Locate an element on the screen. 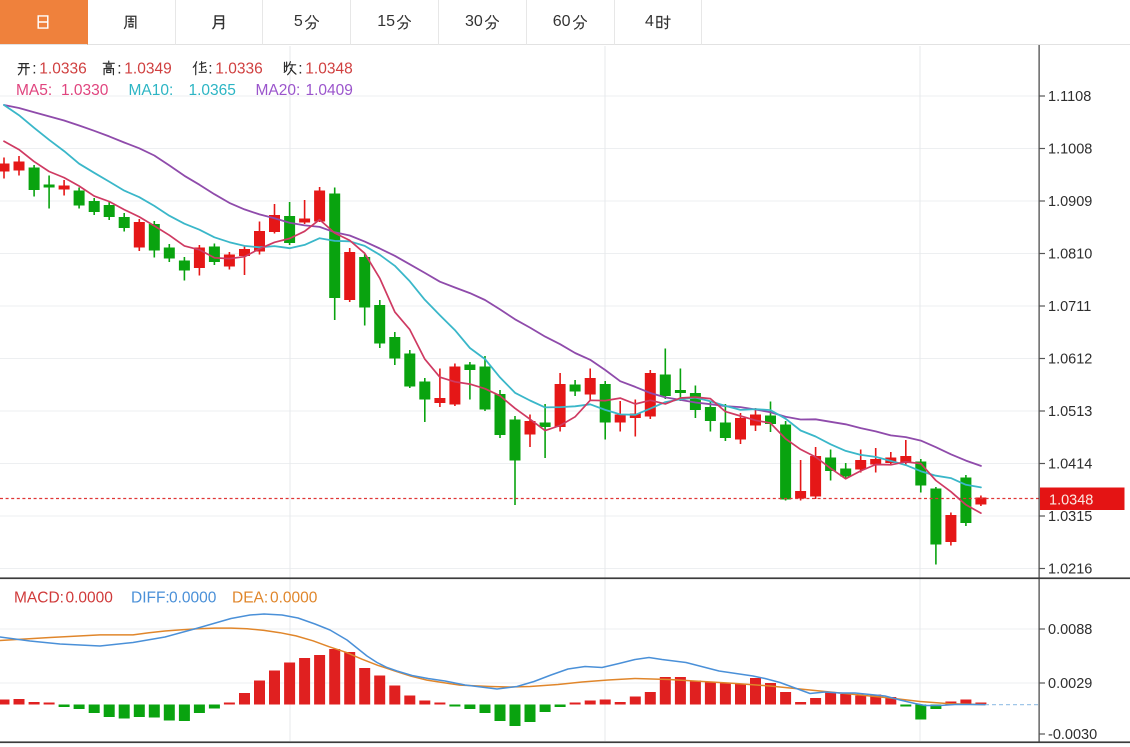 This screenshot has width=1130, height=747. svg-text: 1.0330 is located at coordinates (85, 90).